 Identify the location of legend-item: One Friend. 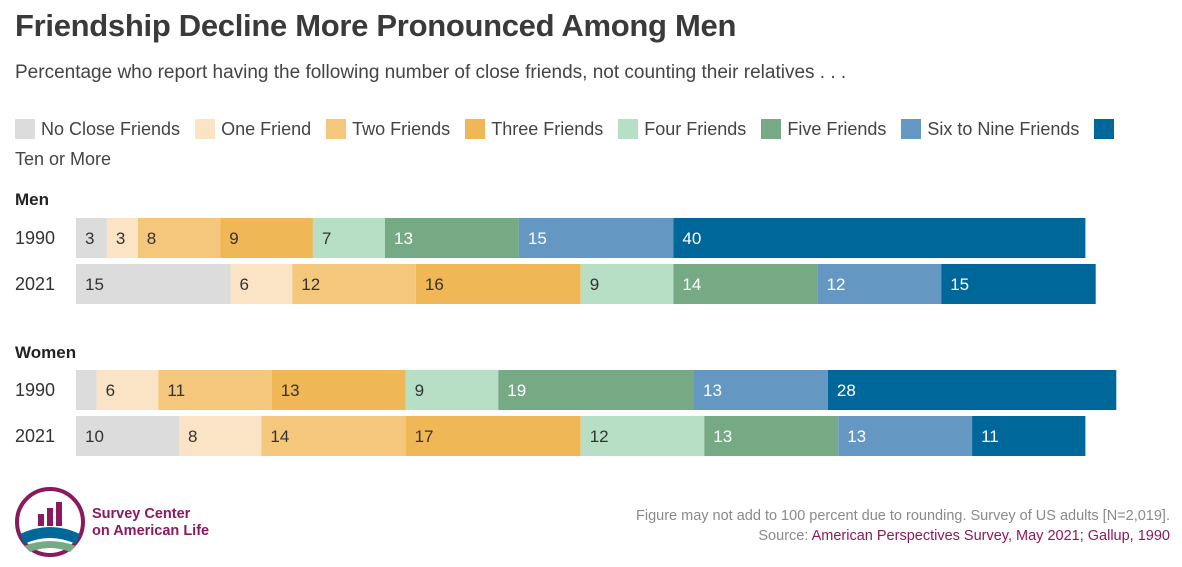
(253, 129).